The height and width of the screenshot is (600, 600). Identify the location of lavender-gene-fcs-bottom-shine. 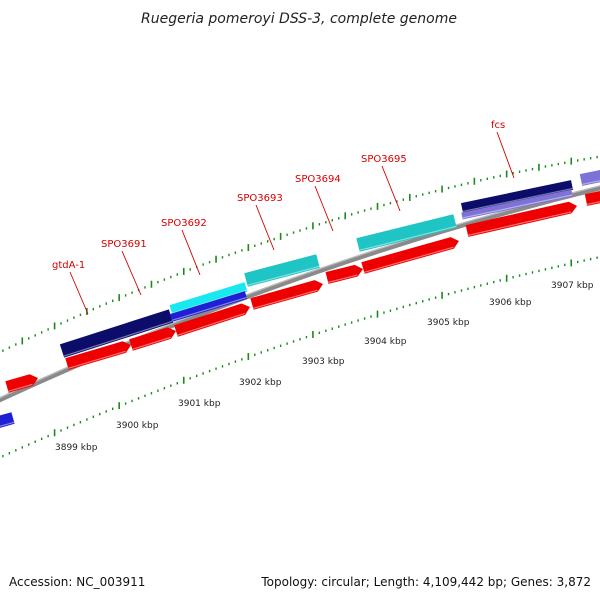
(517, 206).